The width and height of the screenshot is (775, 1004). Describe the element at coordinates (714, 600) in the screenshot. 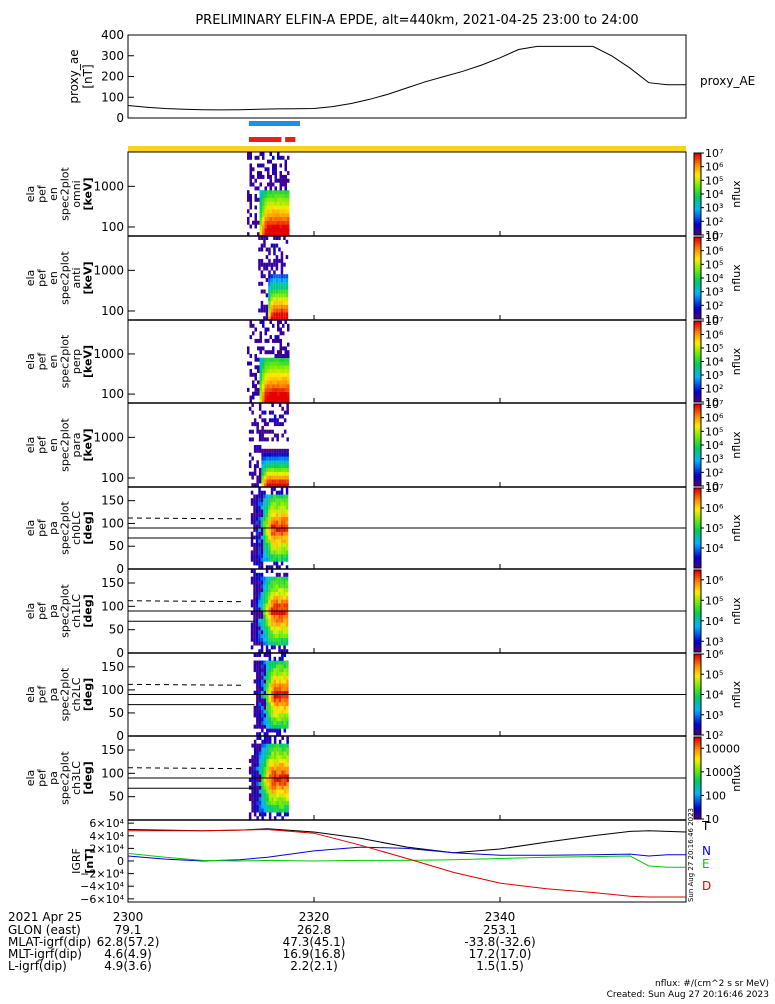

I see `colorbar-tick-label: 10⁵` at that location.